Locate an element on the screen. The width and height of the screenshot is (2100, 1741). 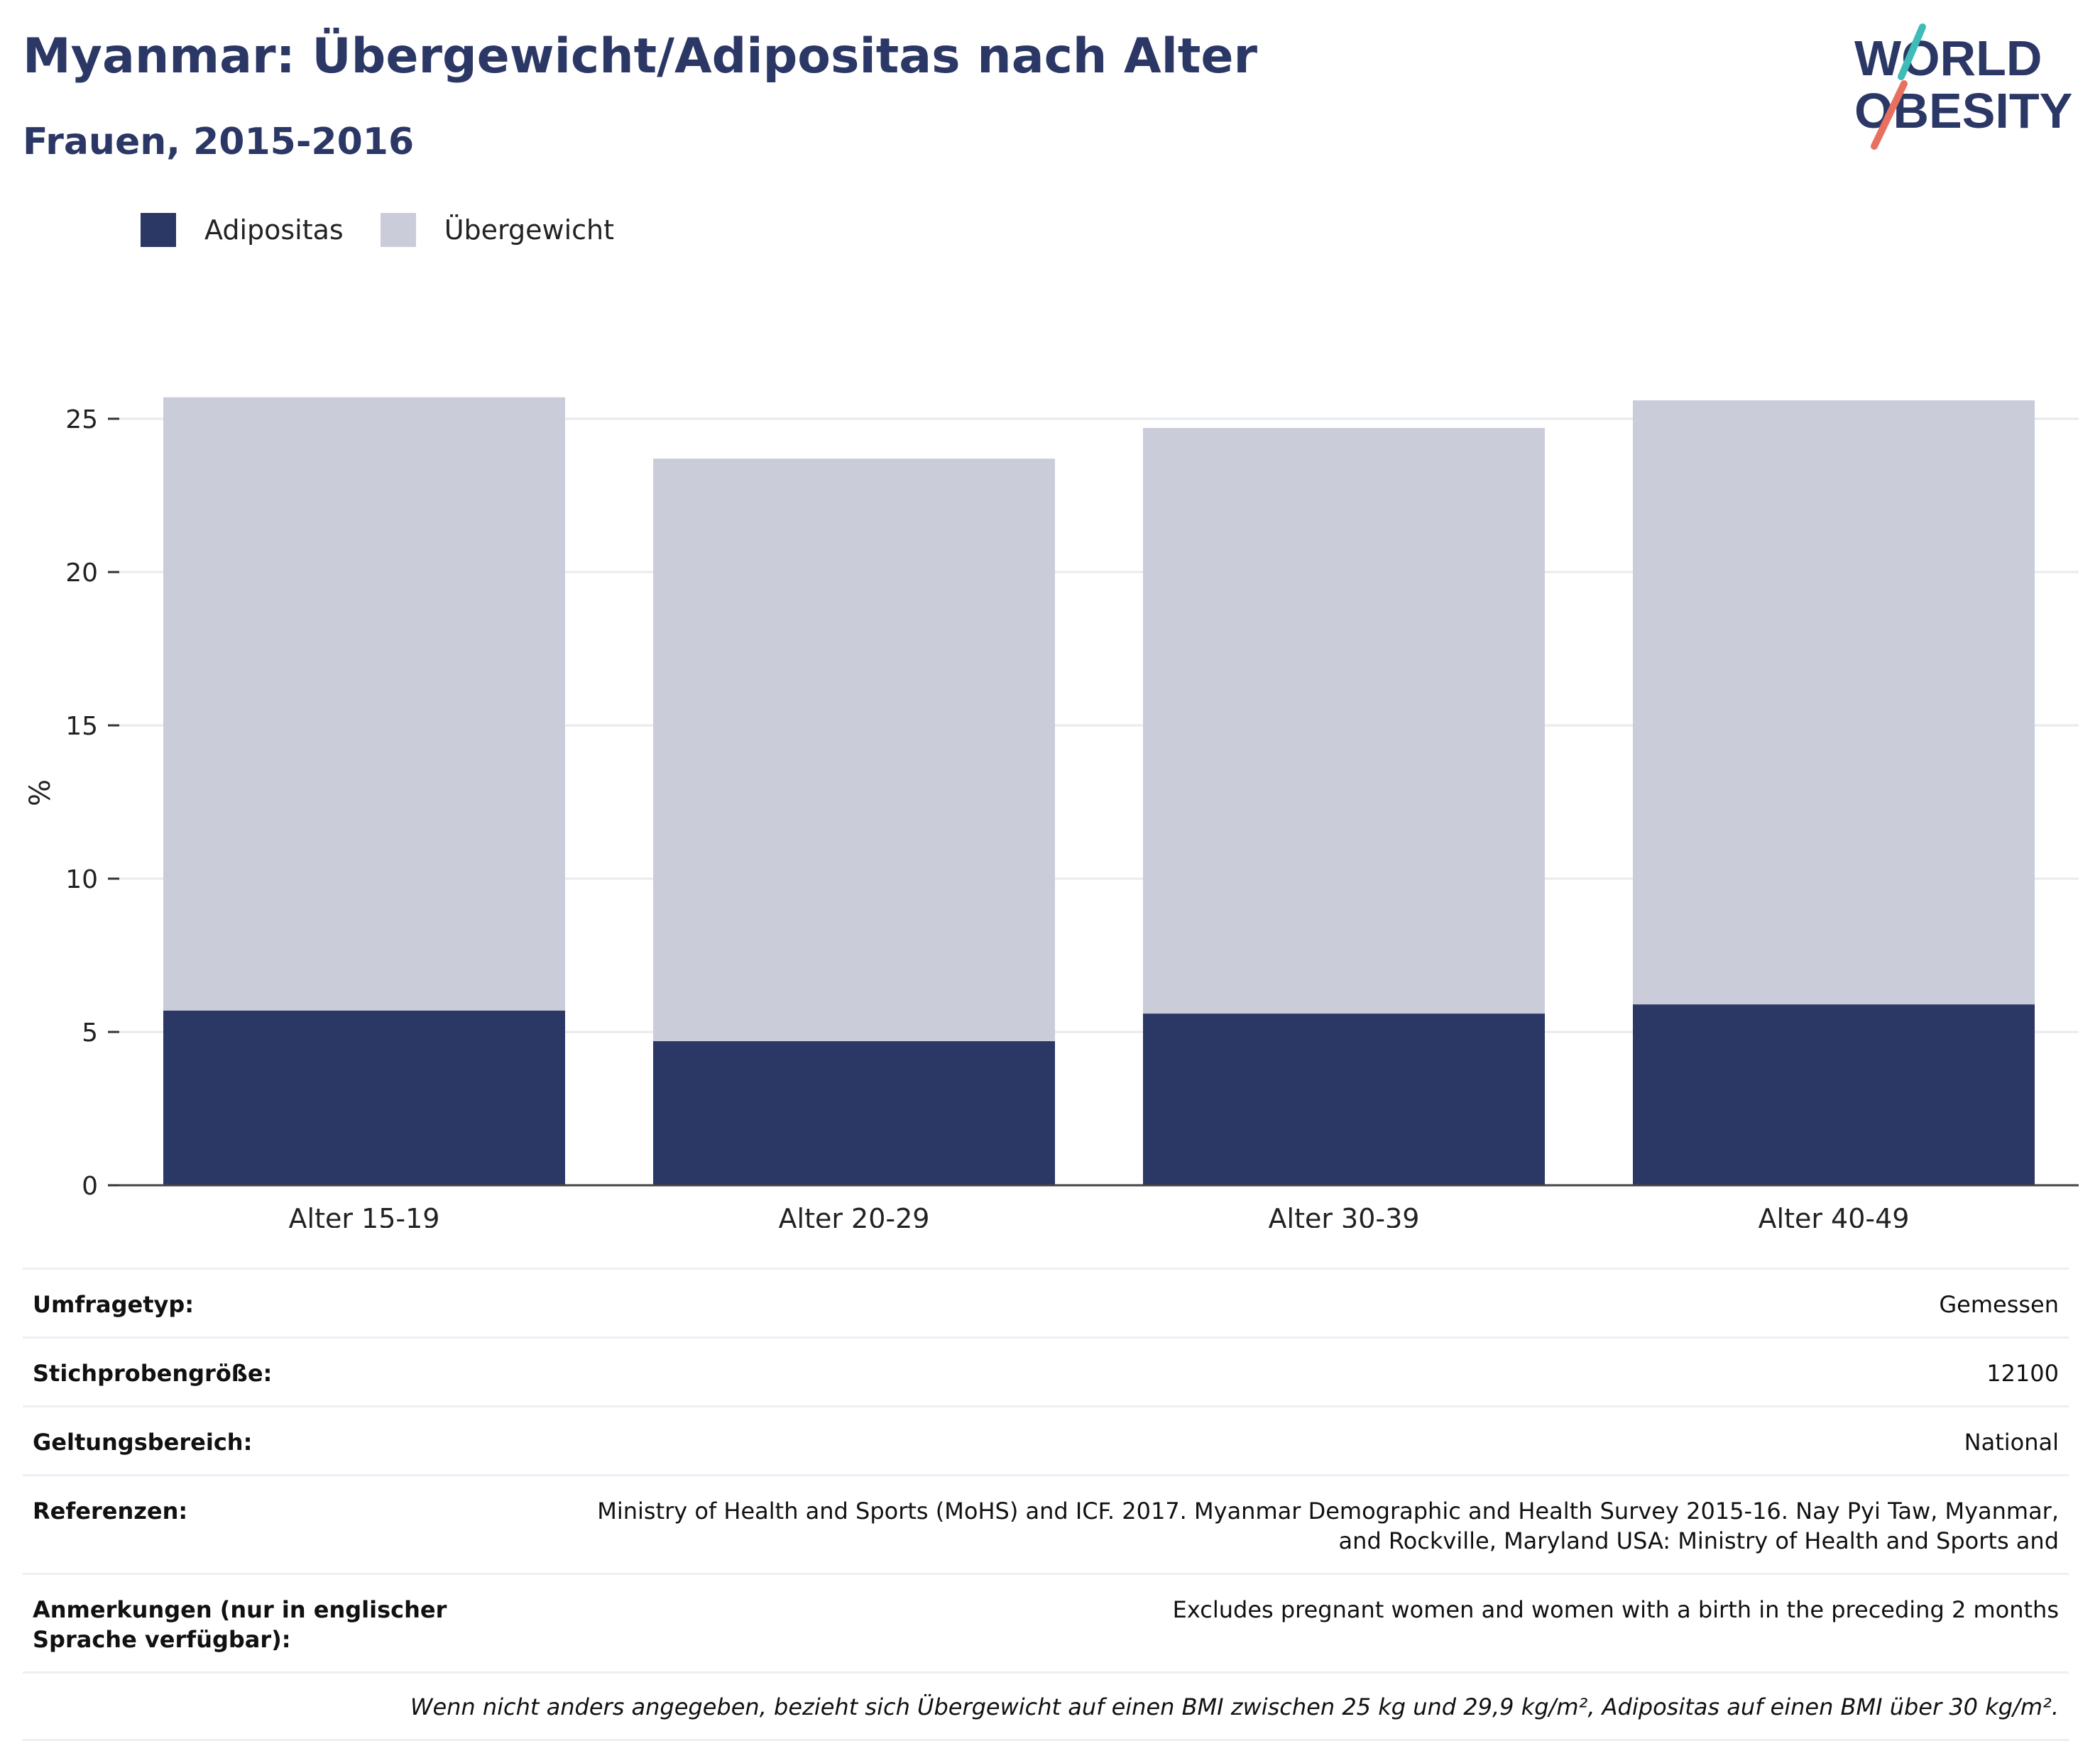
info-label: Stichprobengröße: is located at coordinates (153, 1373).